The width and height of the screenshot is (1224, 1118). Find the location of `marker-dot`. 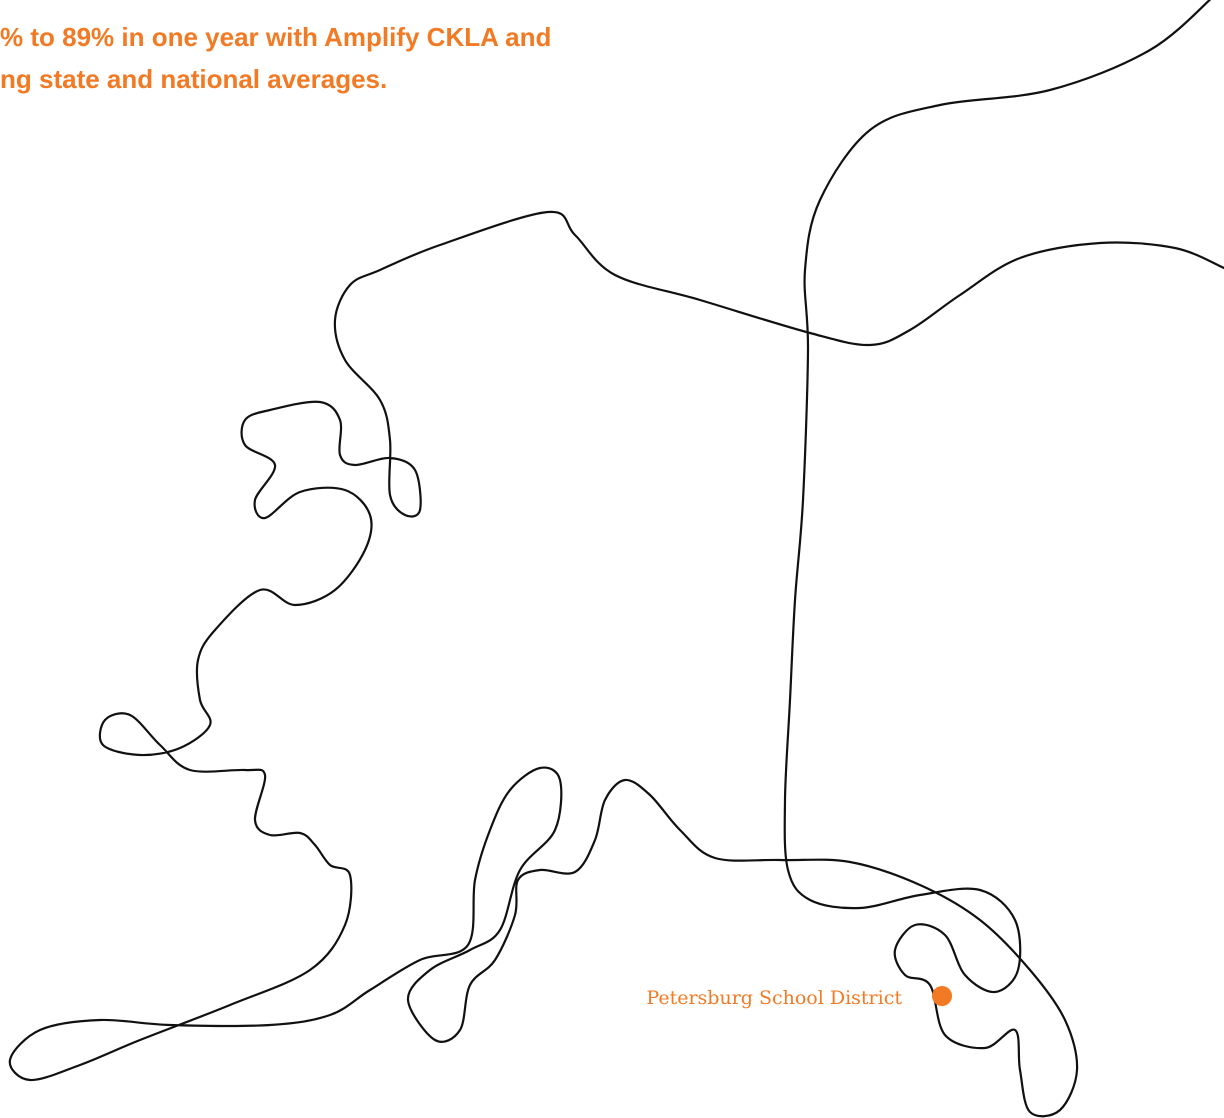

marker-dot is located at coordinates (942, 996).